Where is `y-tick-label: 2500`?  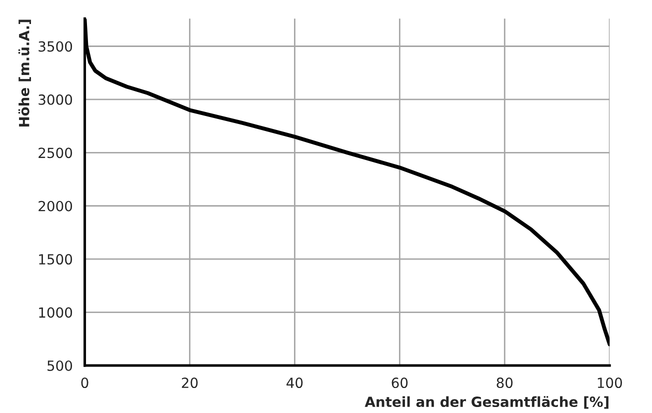
y-tick-label: 2500 is located at coordinates (55, 153).